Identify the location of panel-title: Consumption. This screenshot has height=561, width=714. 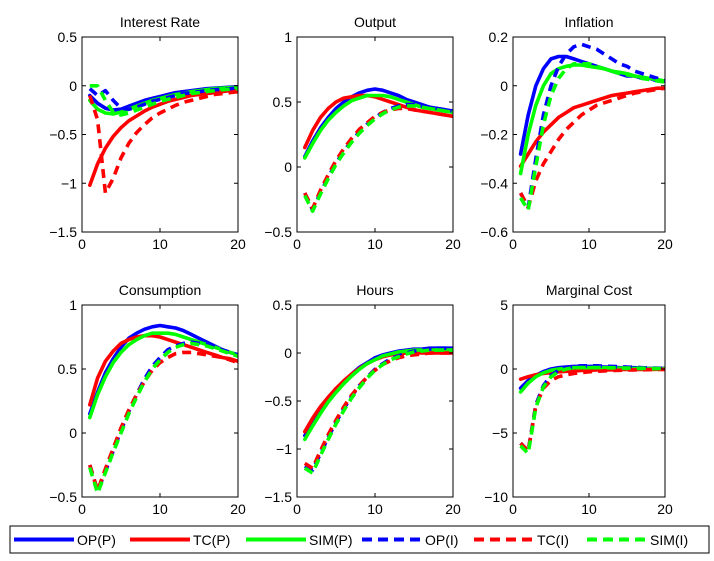
(160, 290).